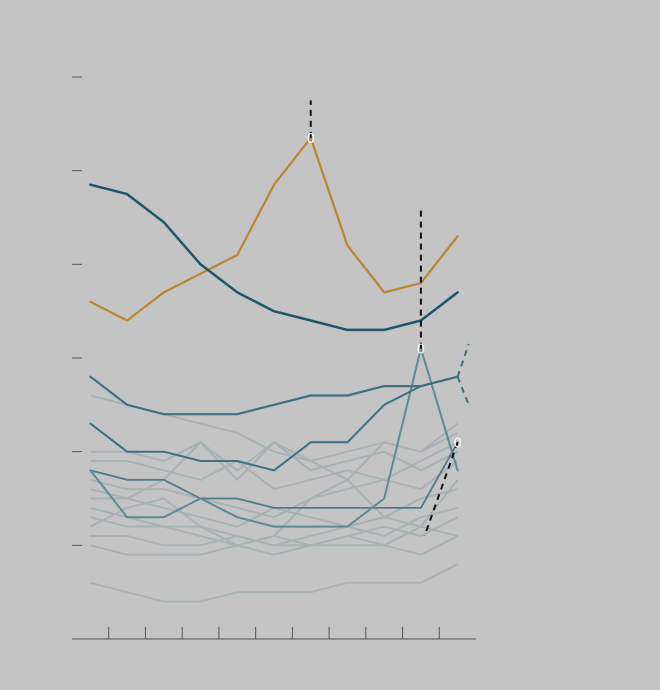 The height and width of the screenshot is (690, 660). Describe the element at coordinates (77, 311) in the screenshot. I see `y-axis` at that location.